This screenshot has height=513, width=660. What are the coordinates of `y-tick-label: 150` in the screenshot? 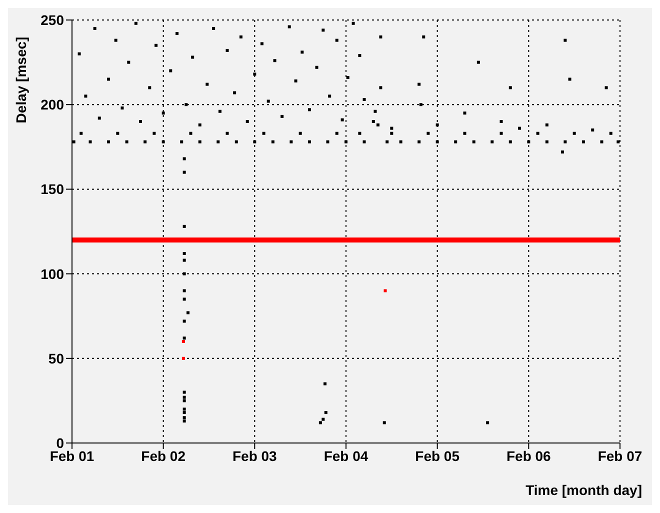 It's located at (52, 189).